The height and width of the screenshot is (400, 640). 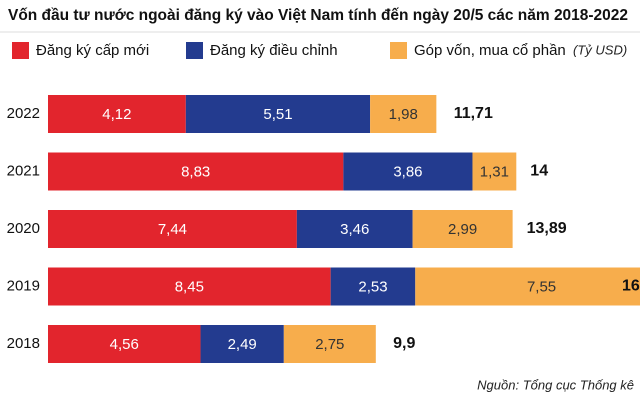 I want to click on y-tick-label: 2020, so click(x=23, y=228).